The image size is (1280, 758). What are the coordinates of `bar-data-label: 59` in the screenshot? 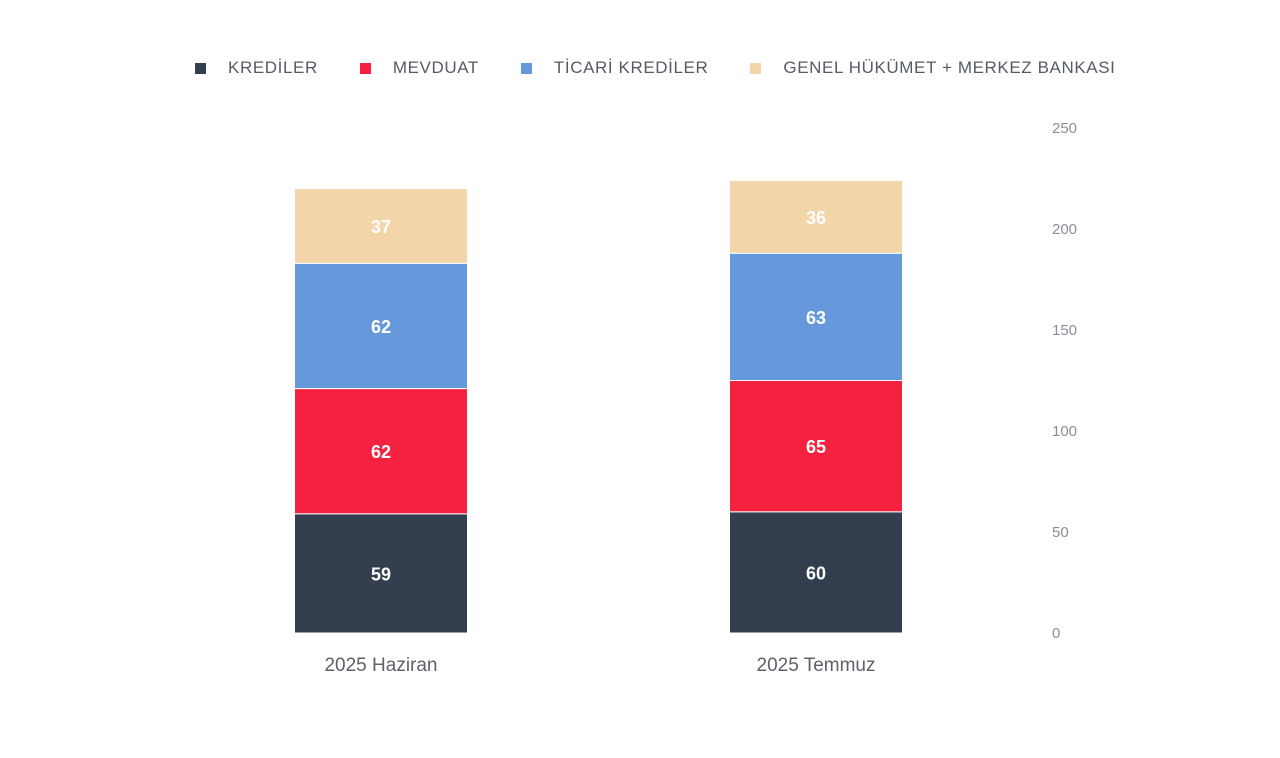 It's located at (381, 574).